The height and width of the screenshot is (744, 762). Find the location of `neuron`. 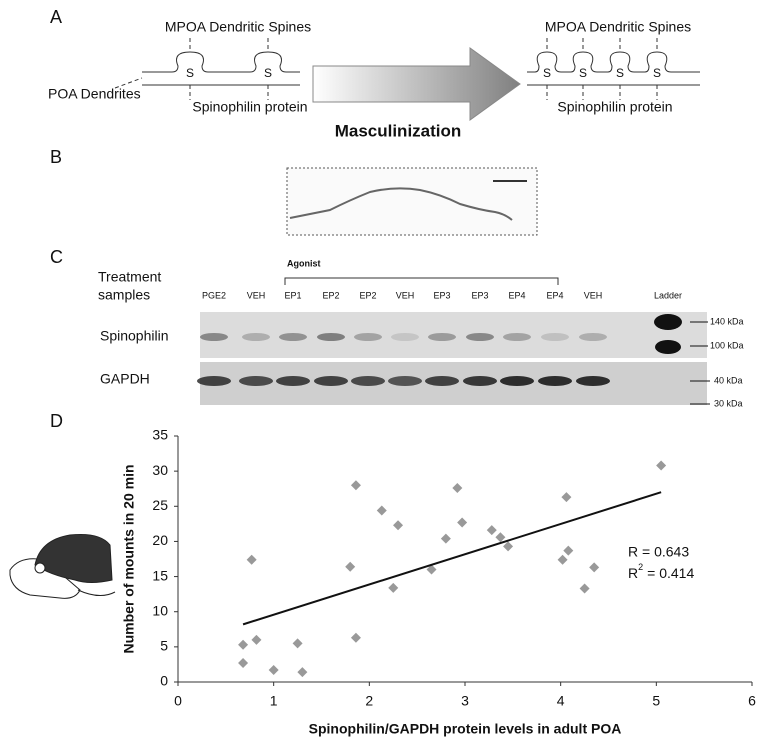

neuron is located at coordinates (401, 204).